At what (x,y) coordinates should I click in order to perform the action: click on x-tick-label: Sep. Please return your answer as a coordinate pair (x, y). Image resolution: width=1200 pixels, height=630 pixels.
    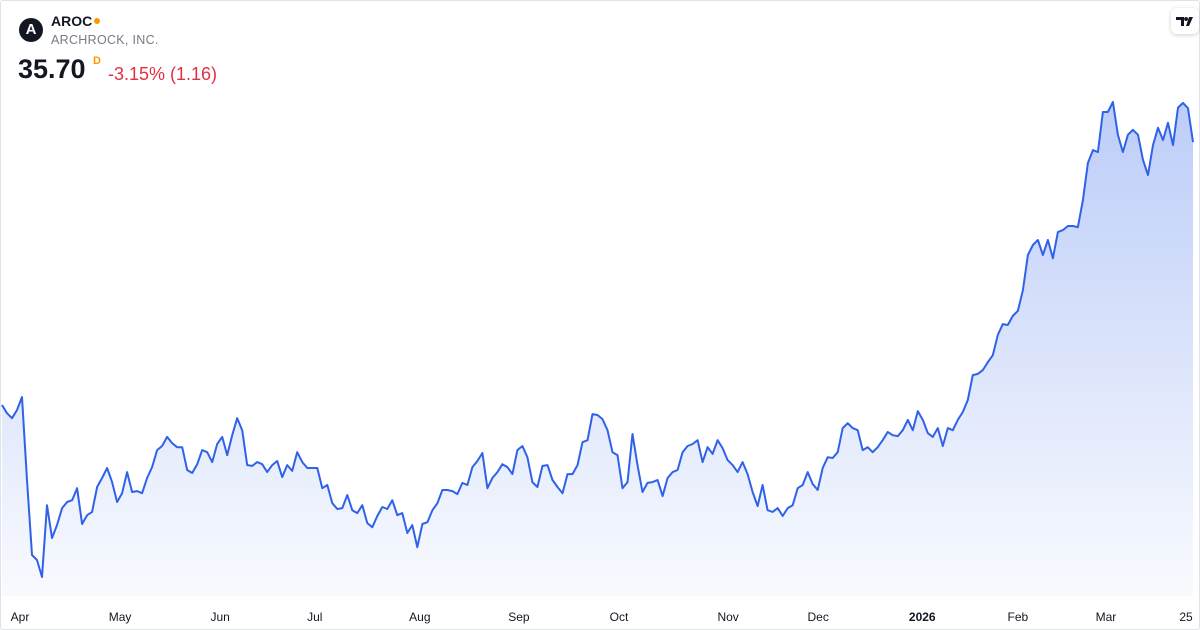
    Looking at the image, I should click on (519, 617).